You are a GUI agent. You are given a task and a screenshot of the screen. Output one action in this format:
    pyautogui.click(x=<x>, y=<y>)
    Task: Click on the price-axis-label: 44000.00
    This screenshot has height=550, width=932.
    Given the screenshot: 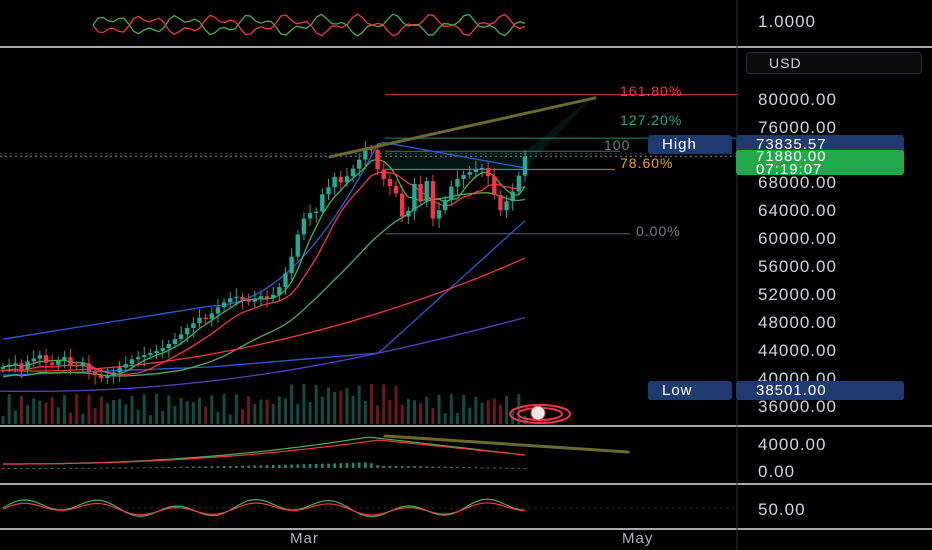 What is the action you would take?
    pyautogui.click(x=797, y=350)
    